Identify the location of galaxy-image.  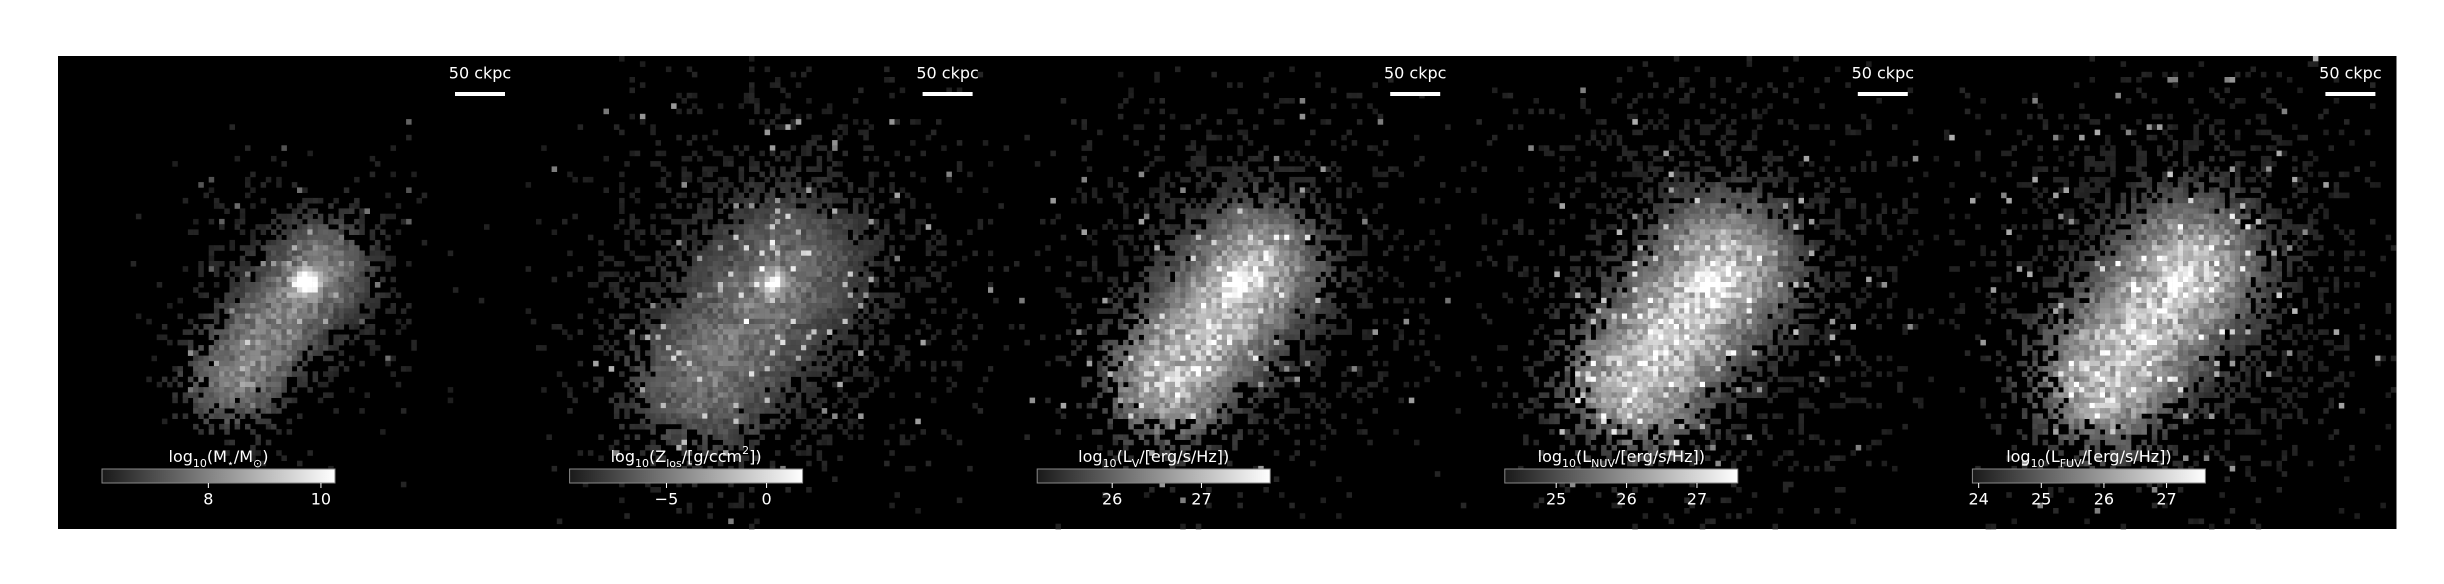
(310, 303).